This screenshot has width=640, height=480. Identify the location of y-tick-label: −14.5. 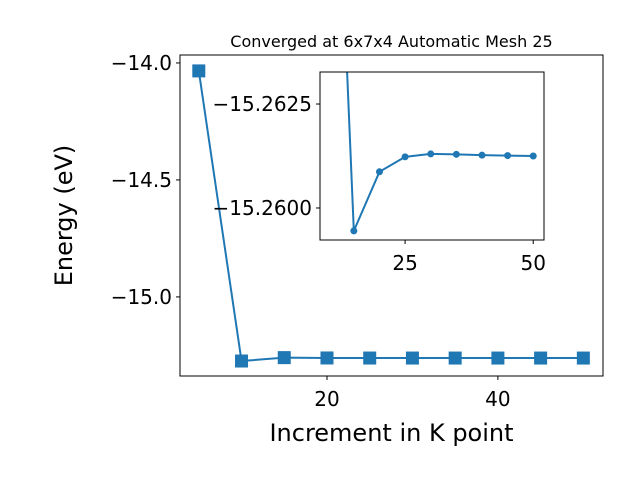
(141, 180).